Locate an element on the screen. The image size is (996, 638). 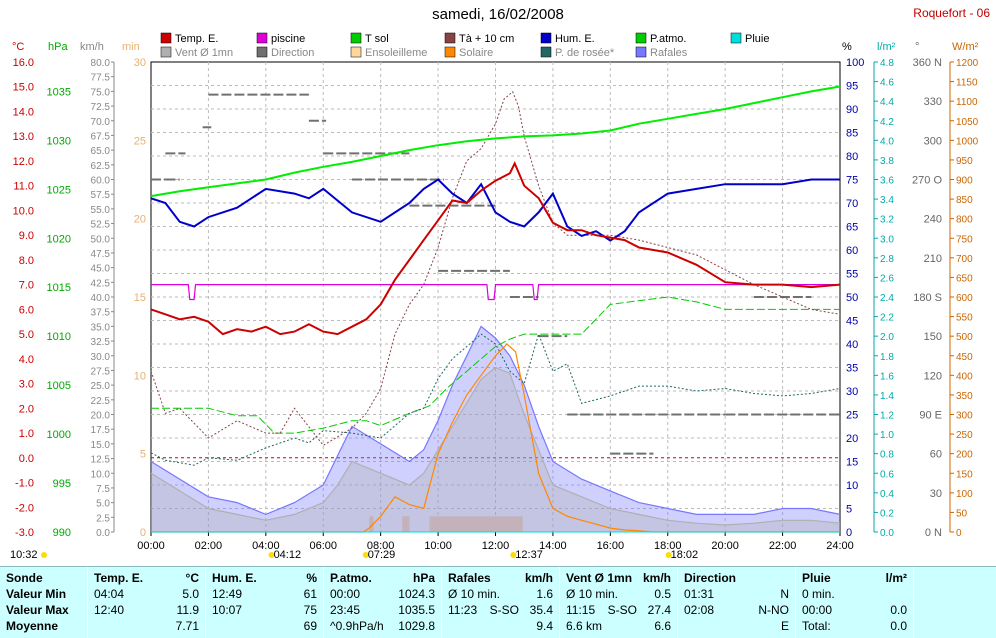
footer-header-row: P.atmo.hPa is located at coordinates (382, 579).